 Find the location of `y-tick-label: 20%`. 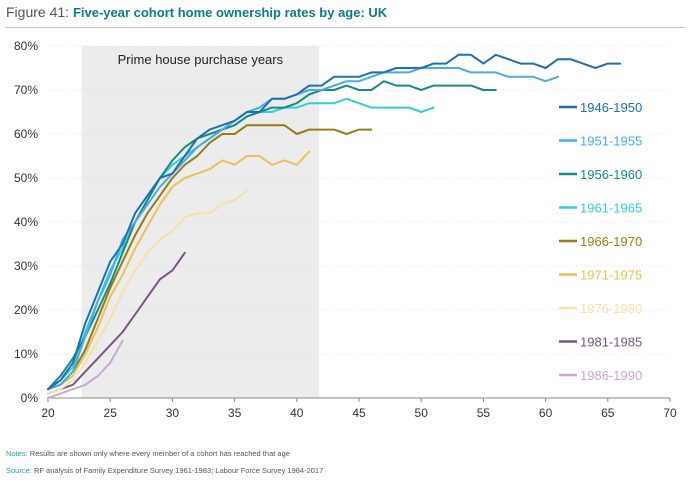

y-tick-label: 20% is located at coordinates (26, 310).